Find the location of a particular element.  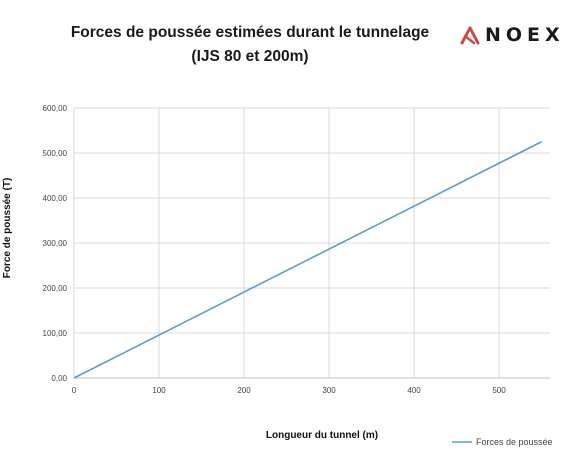

x-axis-label: Longueur du tunnel (m) is located at coordinates (322, 435).